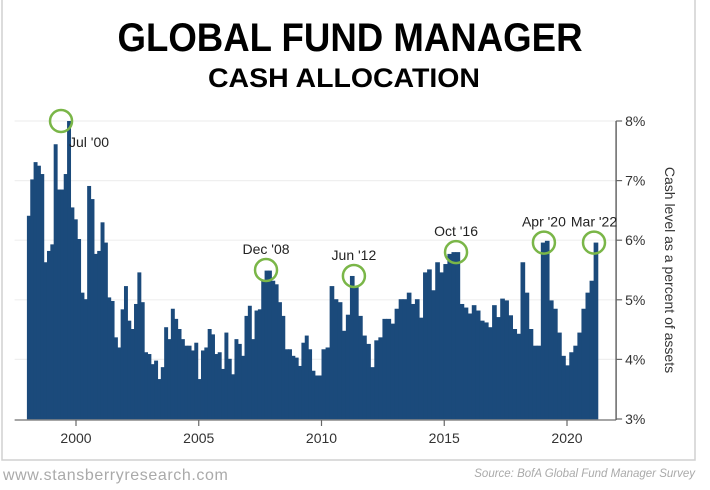 This screenshot has height=490, width=710. Describe the element at coordinates (344, 78) in the screenshot. I see `chart-subtitle: CASH ALLOCATION` at that location.